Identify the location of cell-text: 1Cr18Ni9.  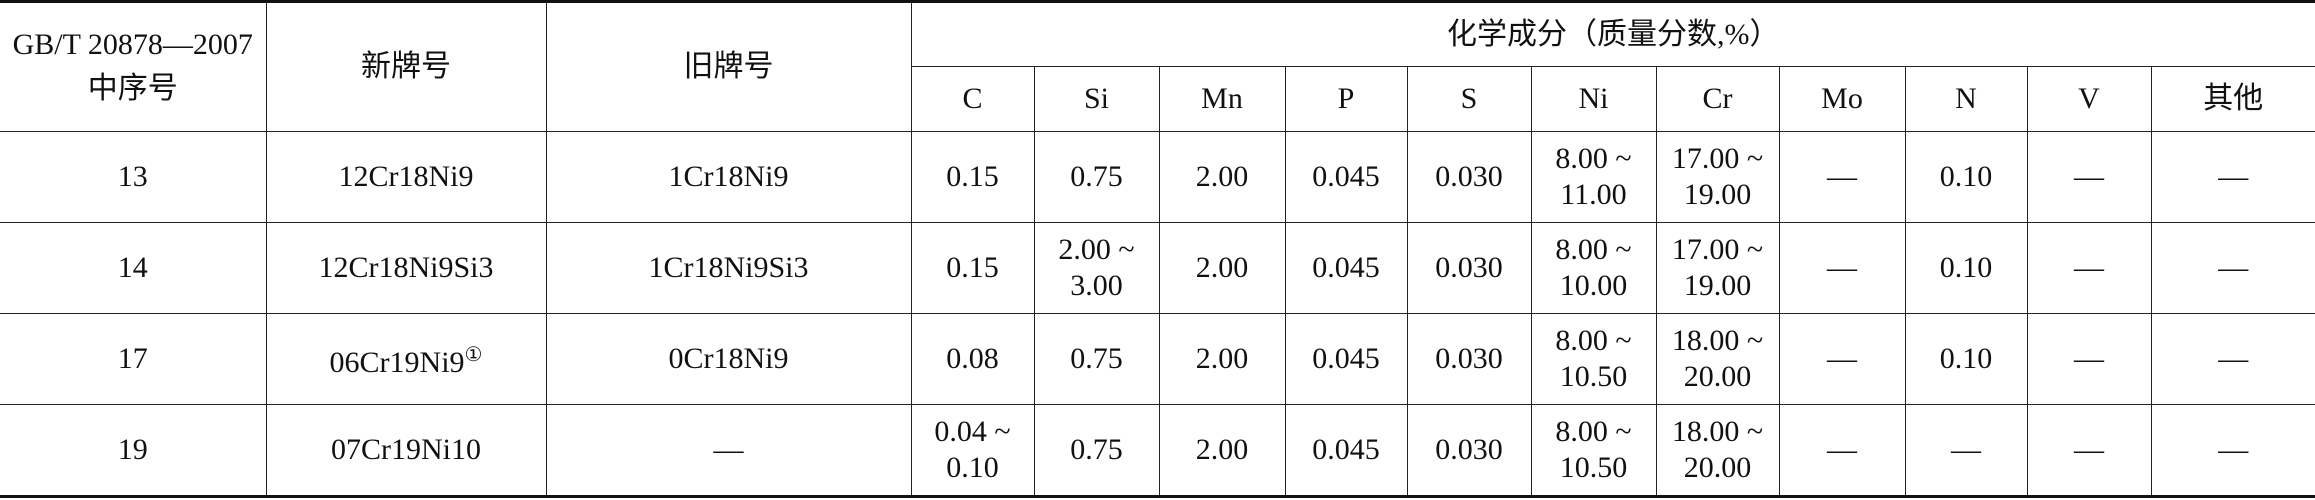
(728, 176).